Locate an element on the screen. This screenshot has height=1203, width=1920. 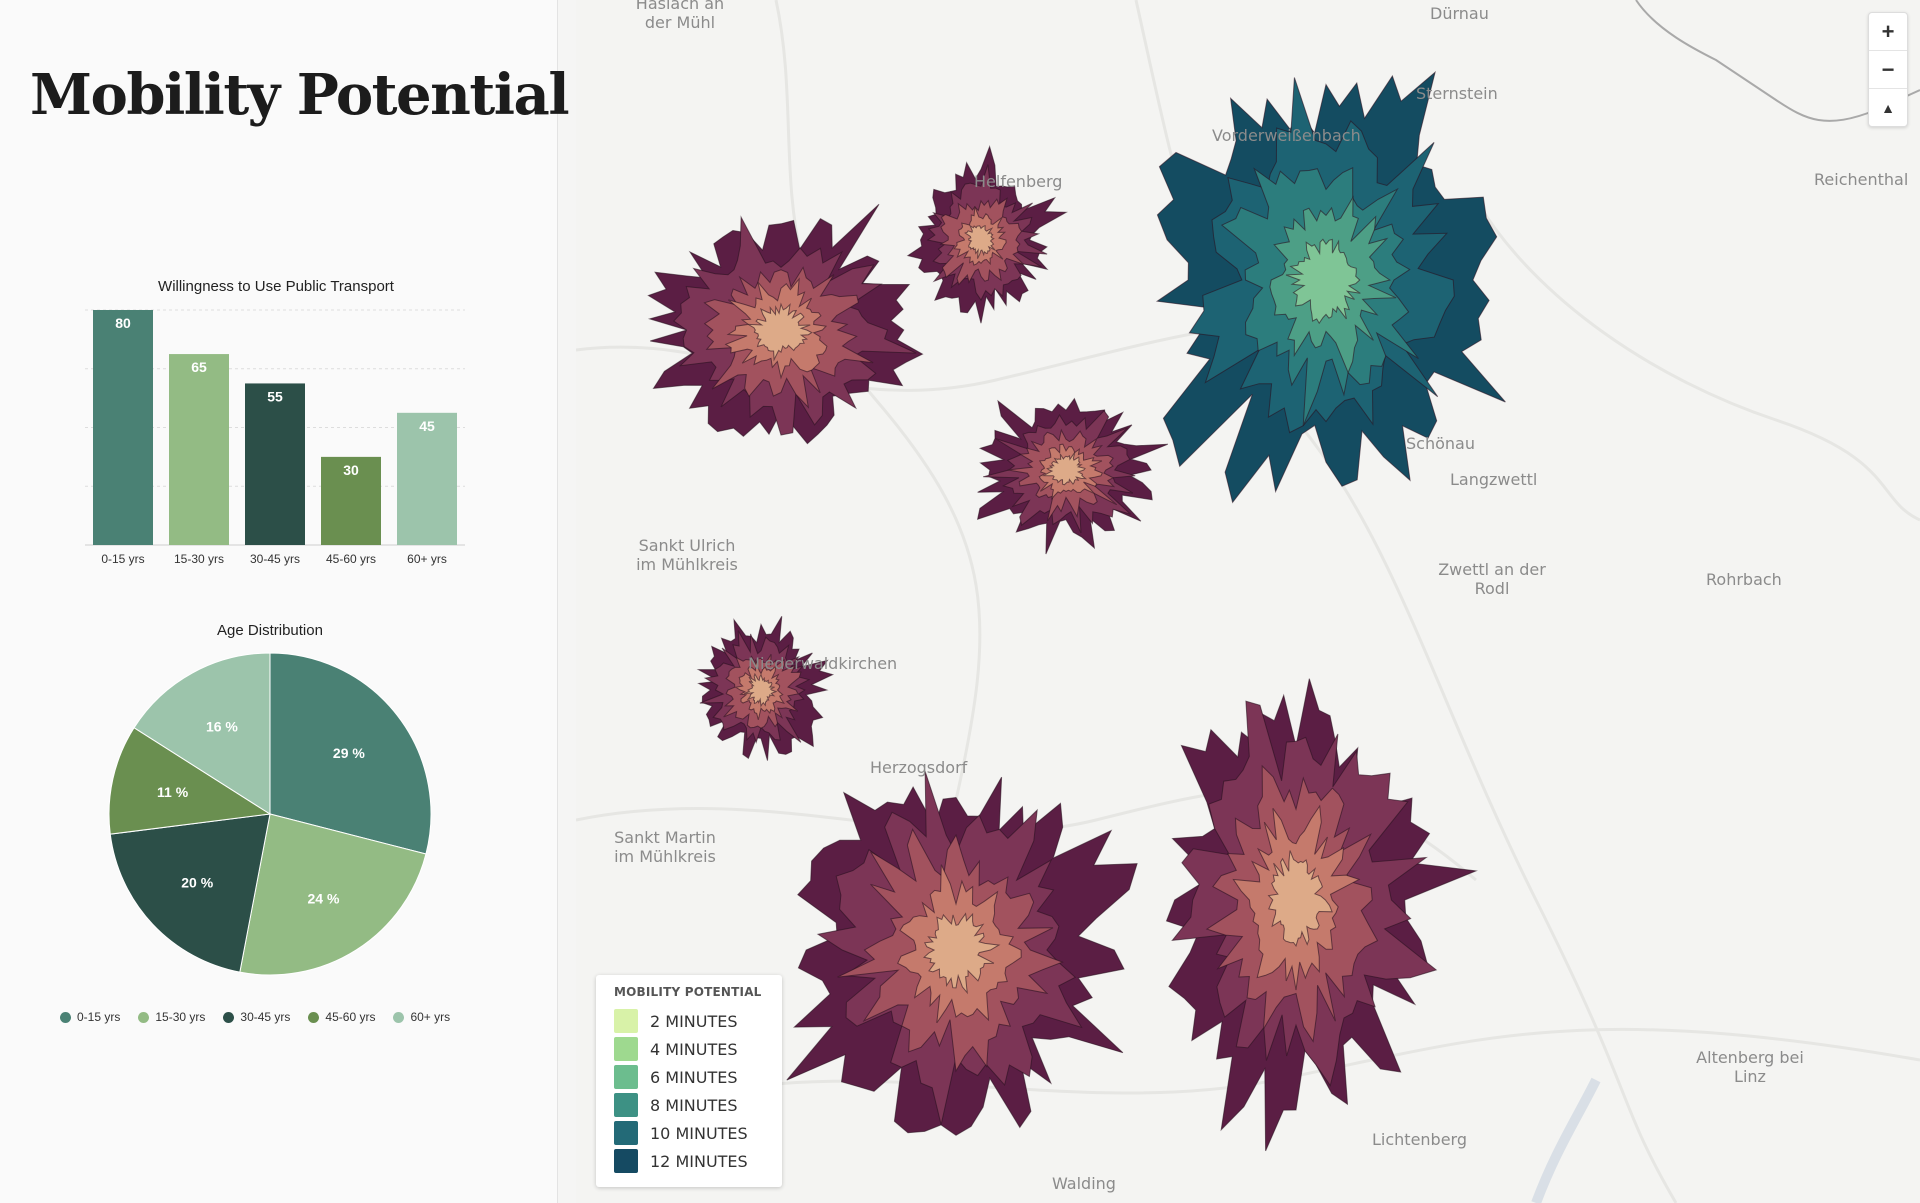
bar-value-label: 65 is located at coordinates (199, 367).